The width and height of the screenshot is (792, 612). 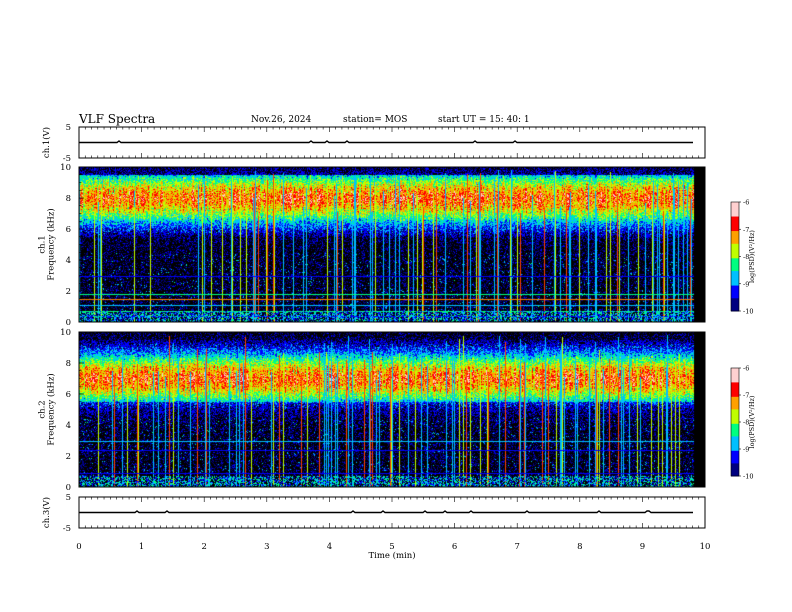 What do you see at coordinates (203, 547) in the screenshot?
I see `x-tick-label: 2` at bounding box center [203, 547].